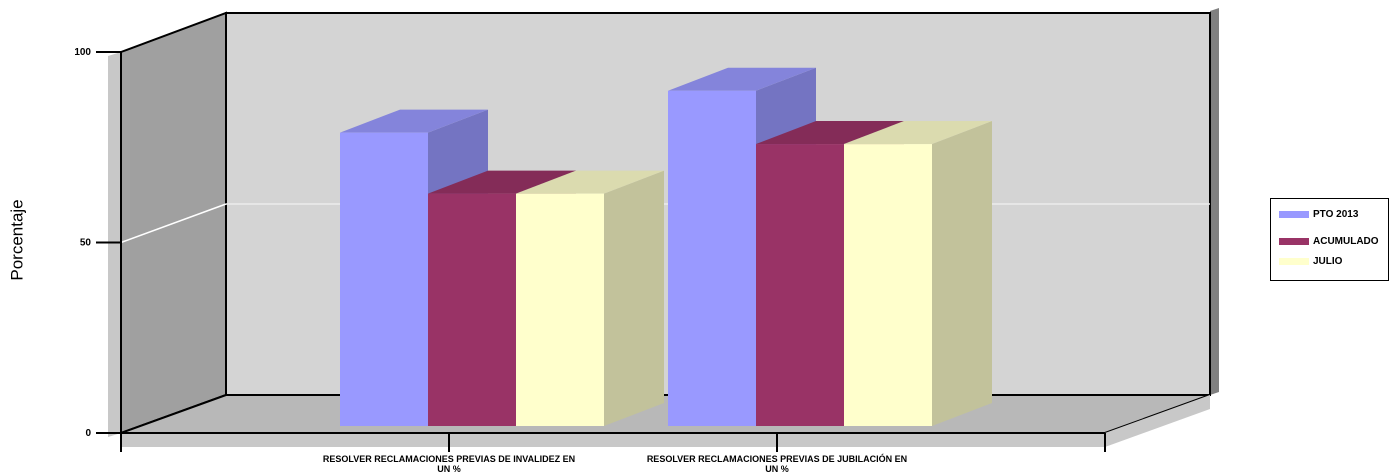 Image resolution: width=1392 pixels, height=475 pixels. I want to click on back-wall-shadow, so click(1214, 201).